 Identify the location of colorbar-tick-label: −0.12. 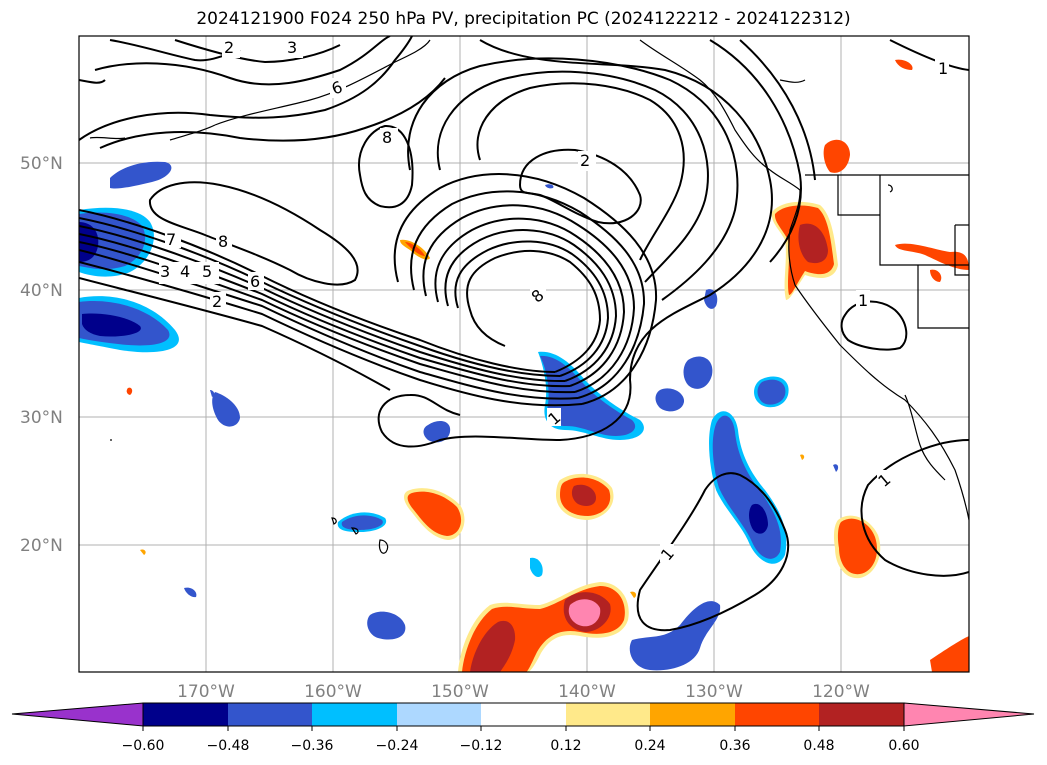
(481, 746).